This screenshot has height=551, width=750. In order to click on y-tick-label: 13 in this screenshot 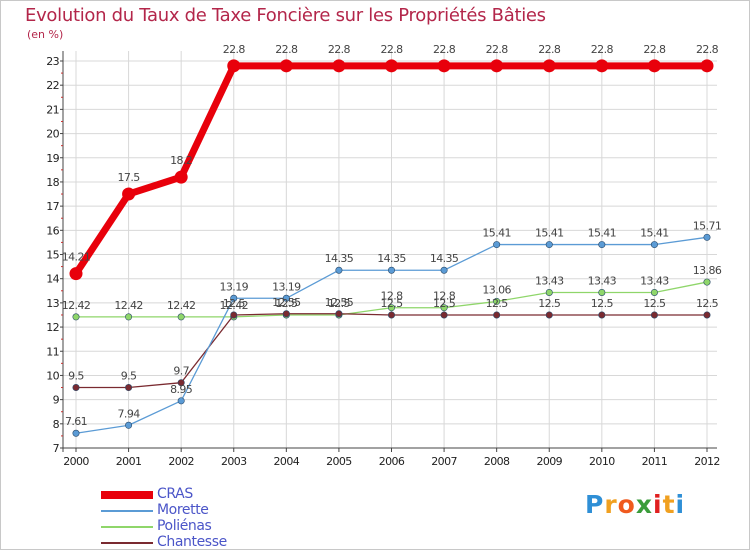, I will do `click(52, 303)`.